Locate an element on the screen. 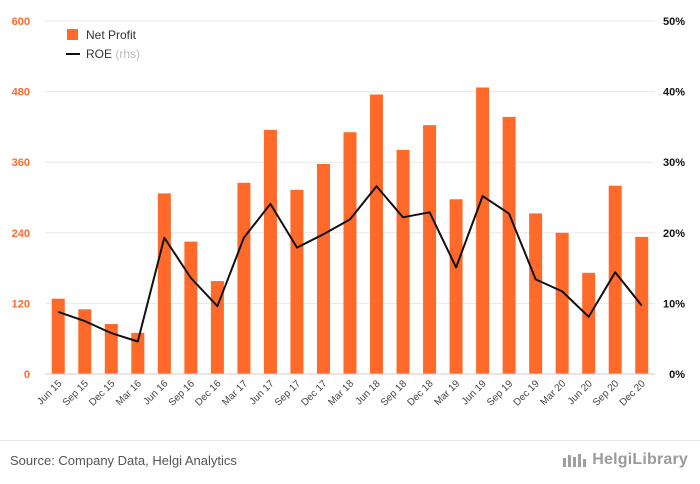 The image size is (700, 484). right-tick-label: 10% is located at coordinates (674, 304).